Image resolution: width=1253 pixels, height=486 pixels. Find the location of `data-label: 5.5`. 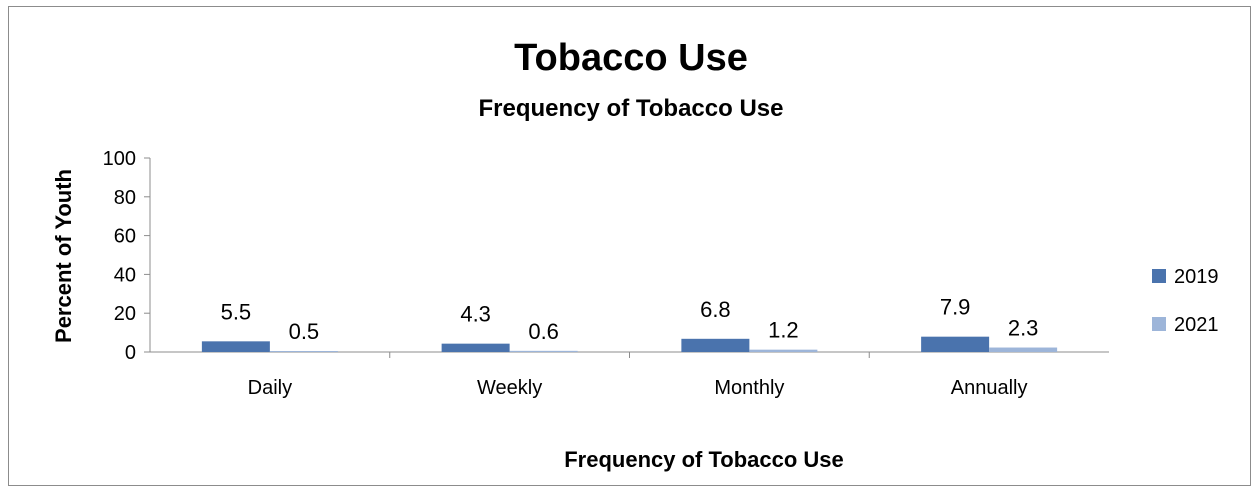

data-label: 5.5 is located at coordinates (236, 311).